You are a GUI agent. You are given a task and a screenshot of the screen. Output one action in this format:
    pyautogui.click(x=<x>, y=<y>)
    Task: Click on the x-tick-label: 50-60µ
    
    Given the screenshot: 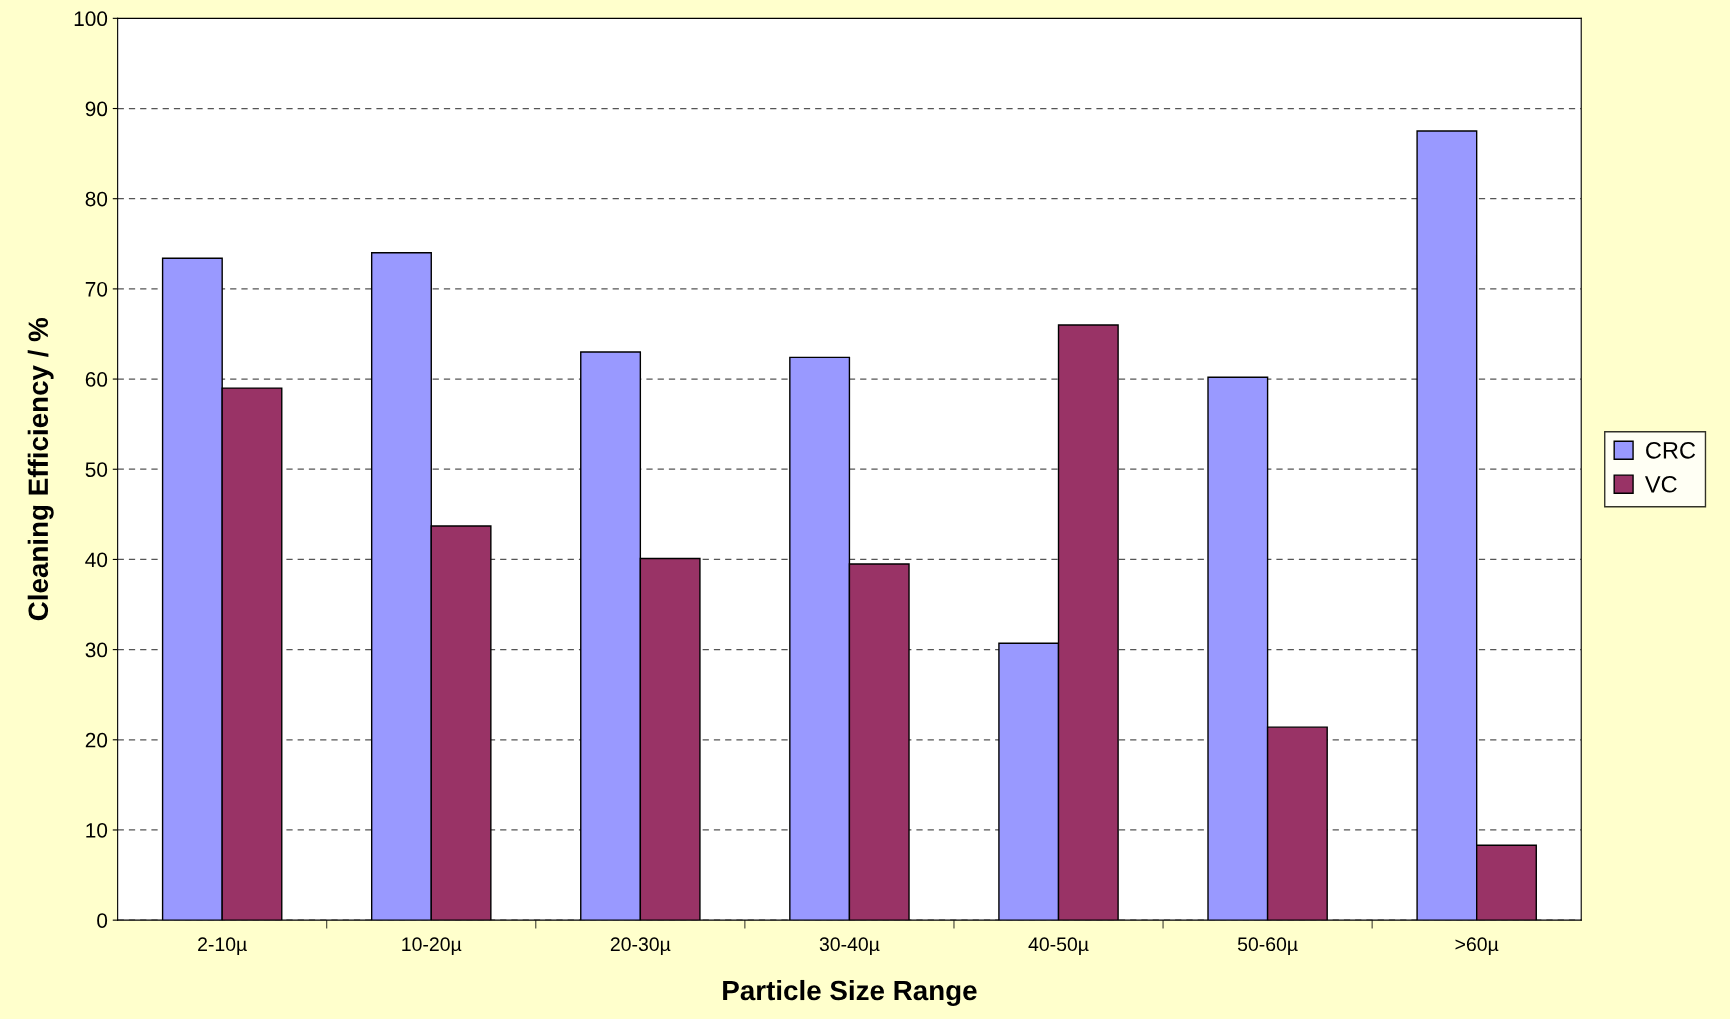 What is the action you would take?
    pyautogui.click(x=1267, y=946)
    